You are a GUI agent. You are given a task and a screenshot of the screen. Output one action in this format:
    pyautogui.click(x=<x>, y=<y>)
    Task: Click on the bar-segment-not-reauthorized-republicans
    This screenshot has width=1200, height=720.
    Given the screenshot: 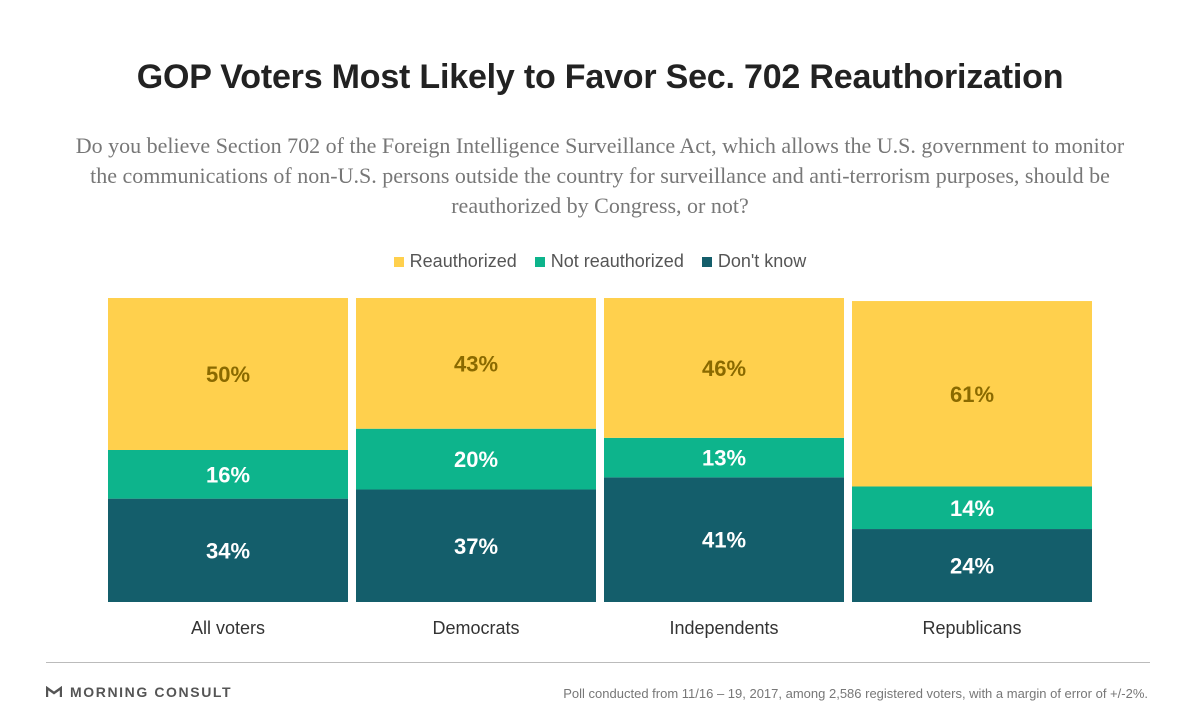 What is the action you would take?
    pyautogui.click(x=972, y=508)
    